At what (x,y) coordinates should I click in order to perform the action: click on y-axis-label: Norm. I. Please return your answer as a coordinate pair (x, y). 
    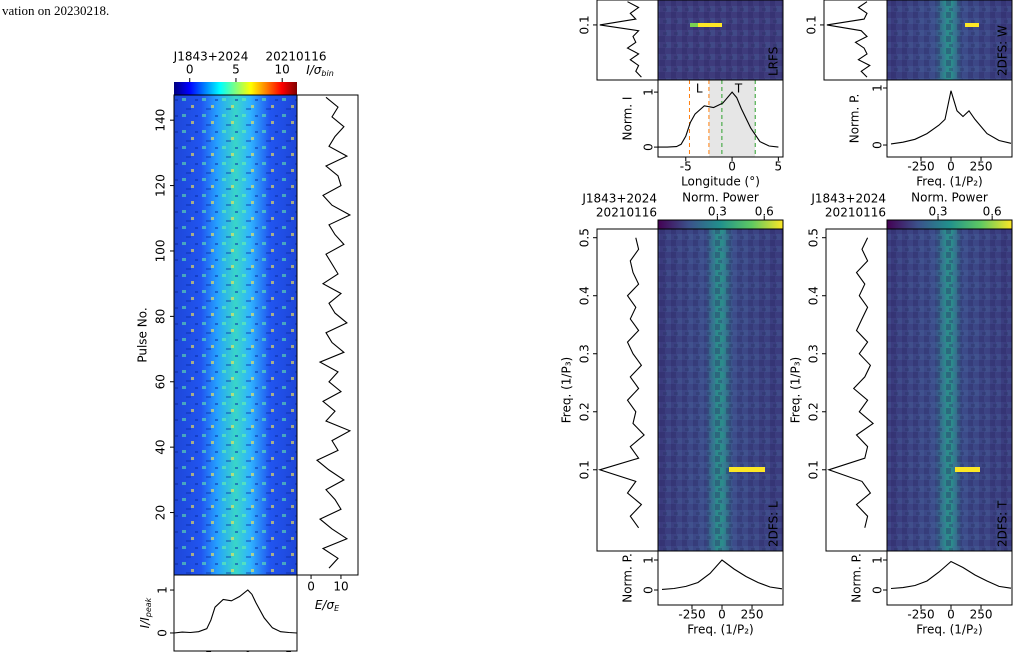
    Looking at the image, I should click on (628, 119).